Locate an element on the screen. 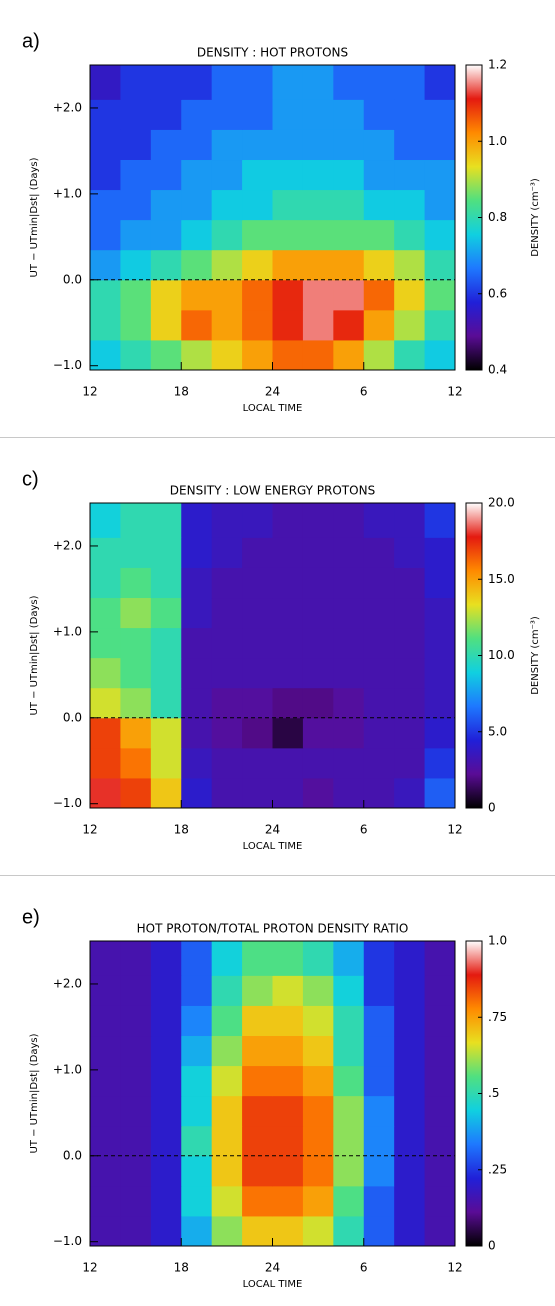 Image resolution: width=555 pixels, height=1306 pixels. colorbar-tick-label: .75 is located at coordinates (497, 1017).